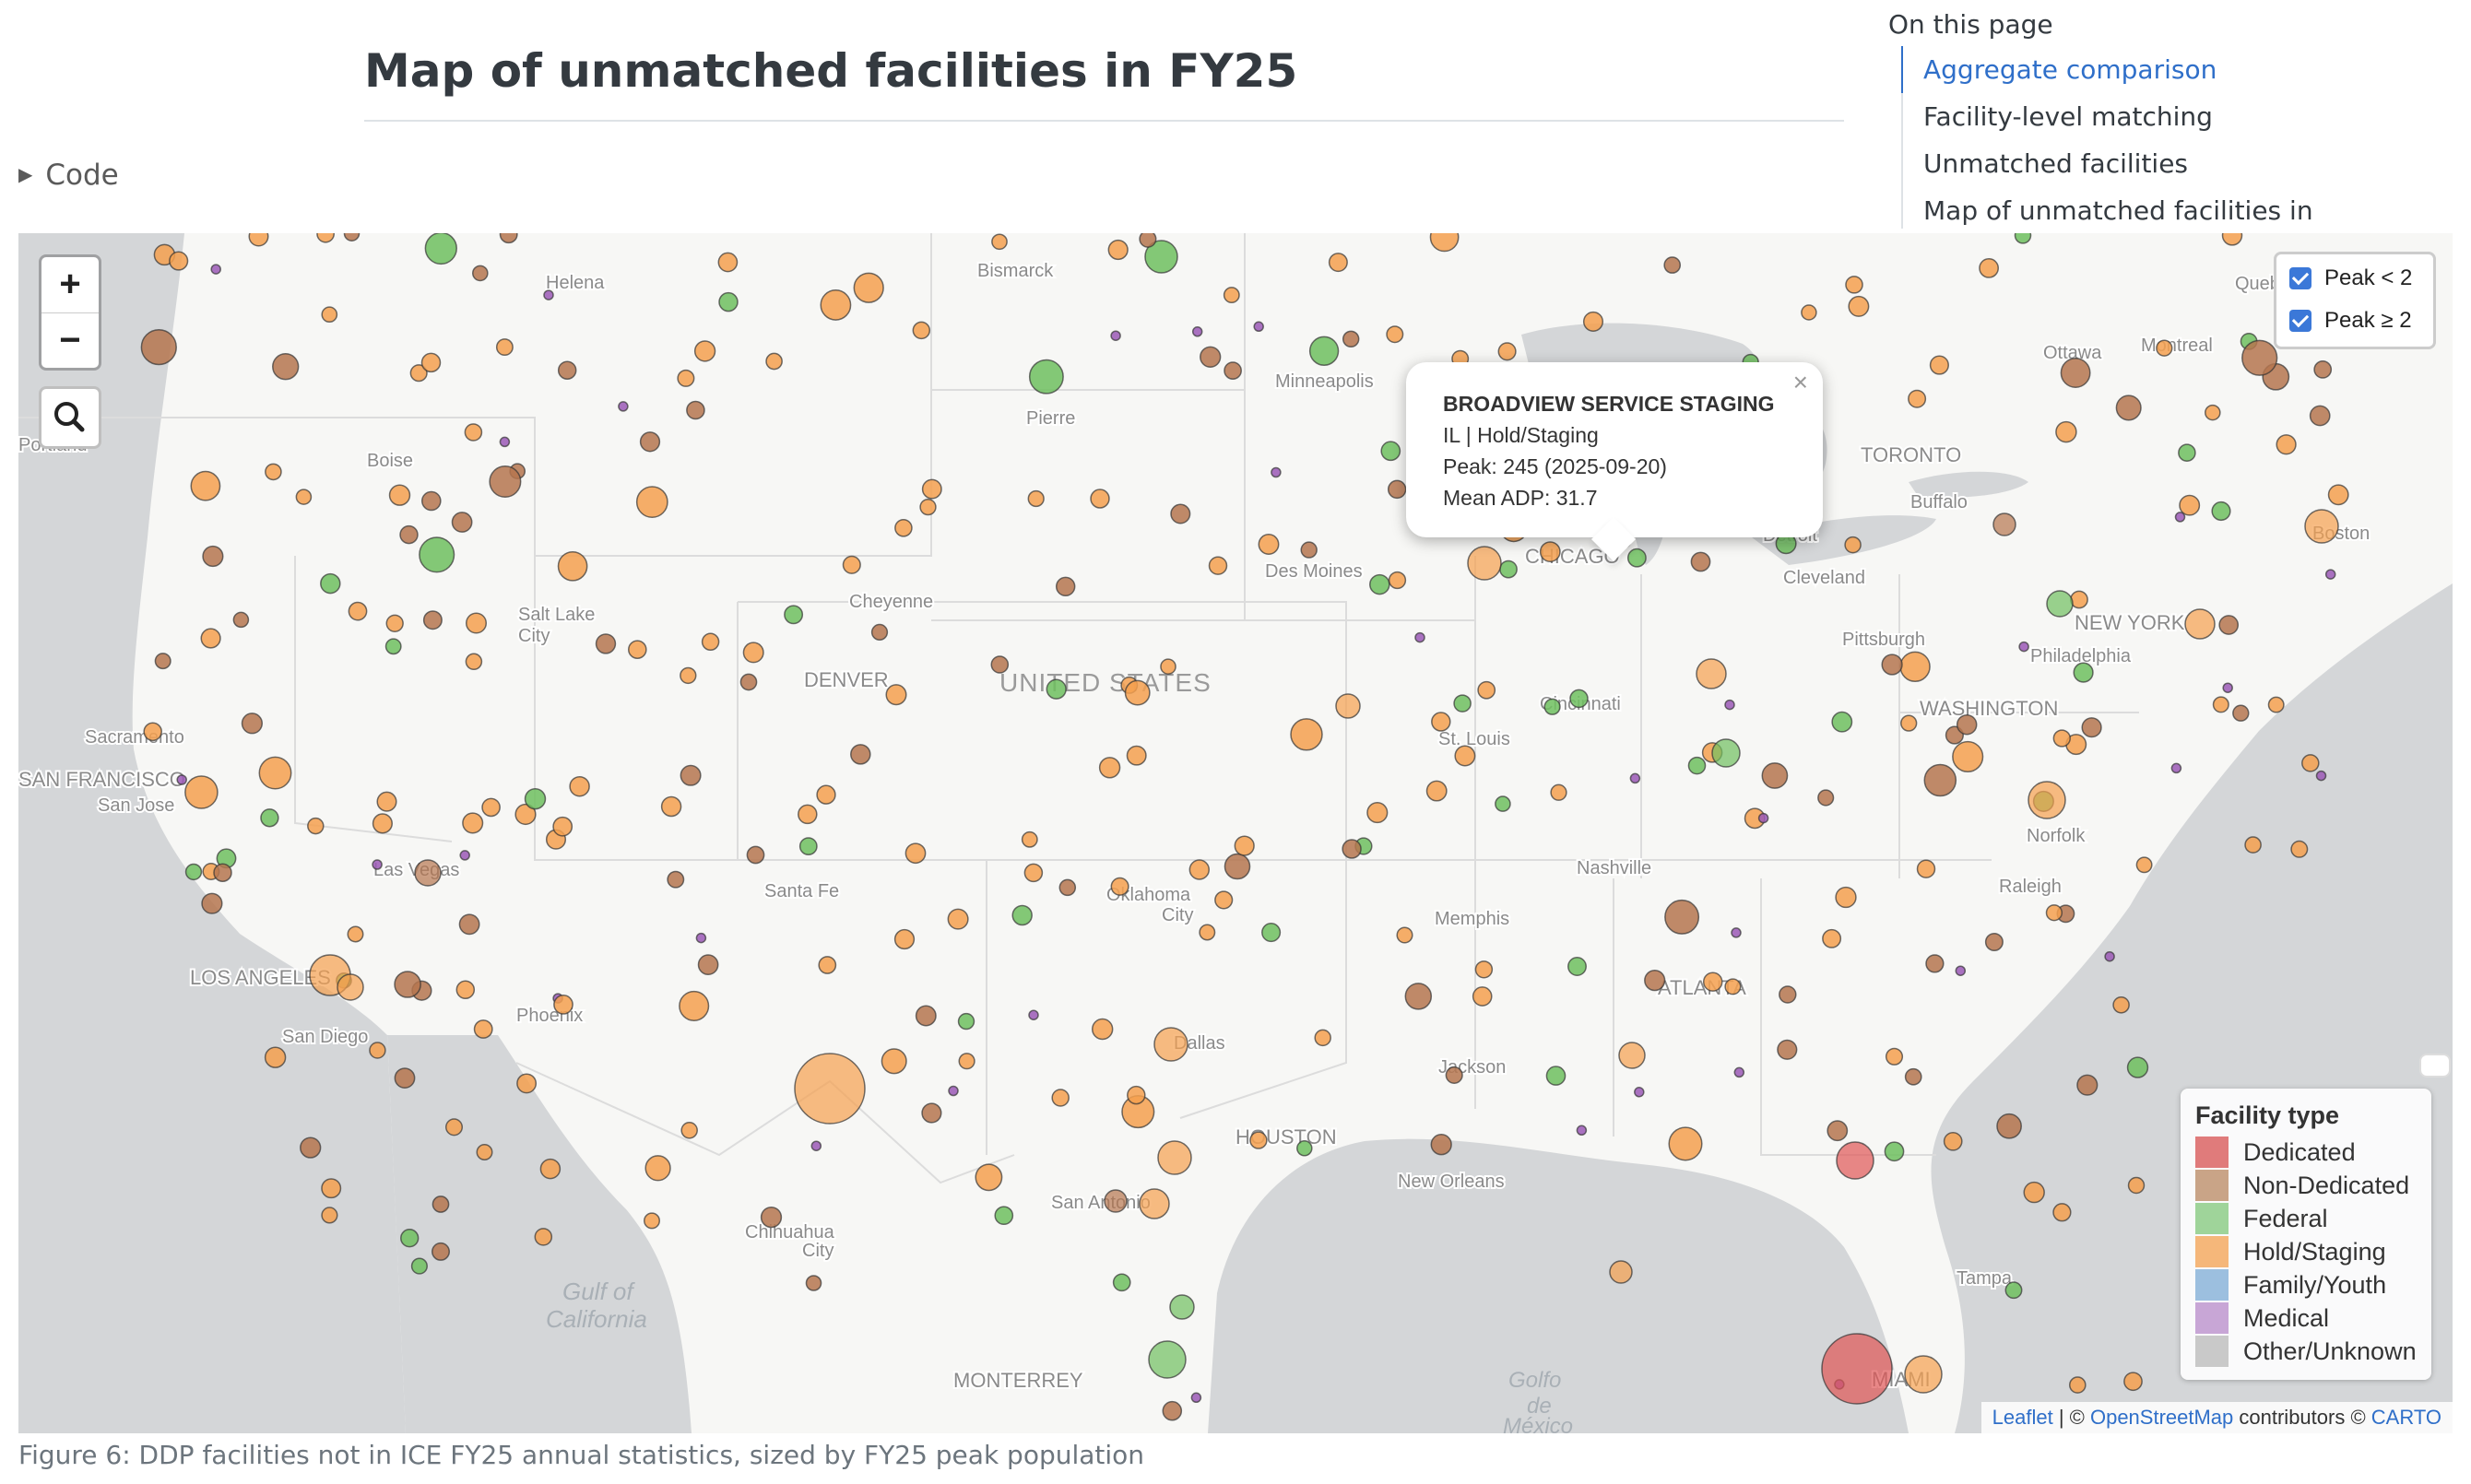  What do you see at coordinates (70, 340) in the screenshot?
I see `zoom-out-button: −` at bounding box center [70, 340].